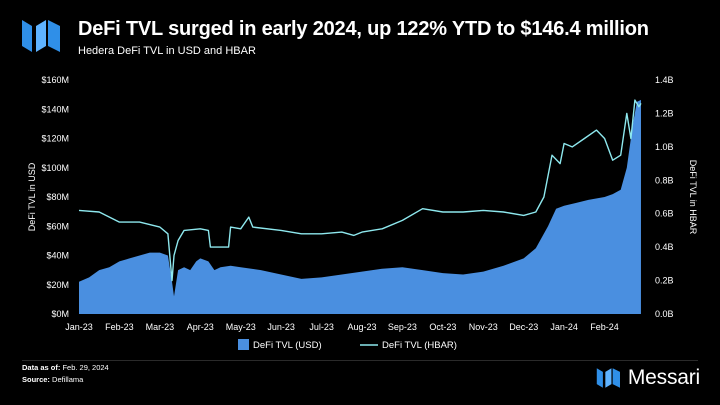 The width and height of the screenshot is (720, 405). What do you see at coordinates (419, 345) in the screenshot?
I see `legend-hbar-label: DeFi TVL (HBAR)` at bounding box center [419, 345].